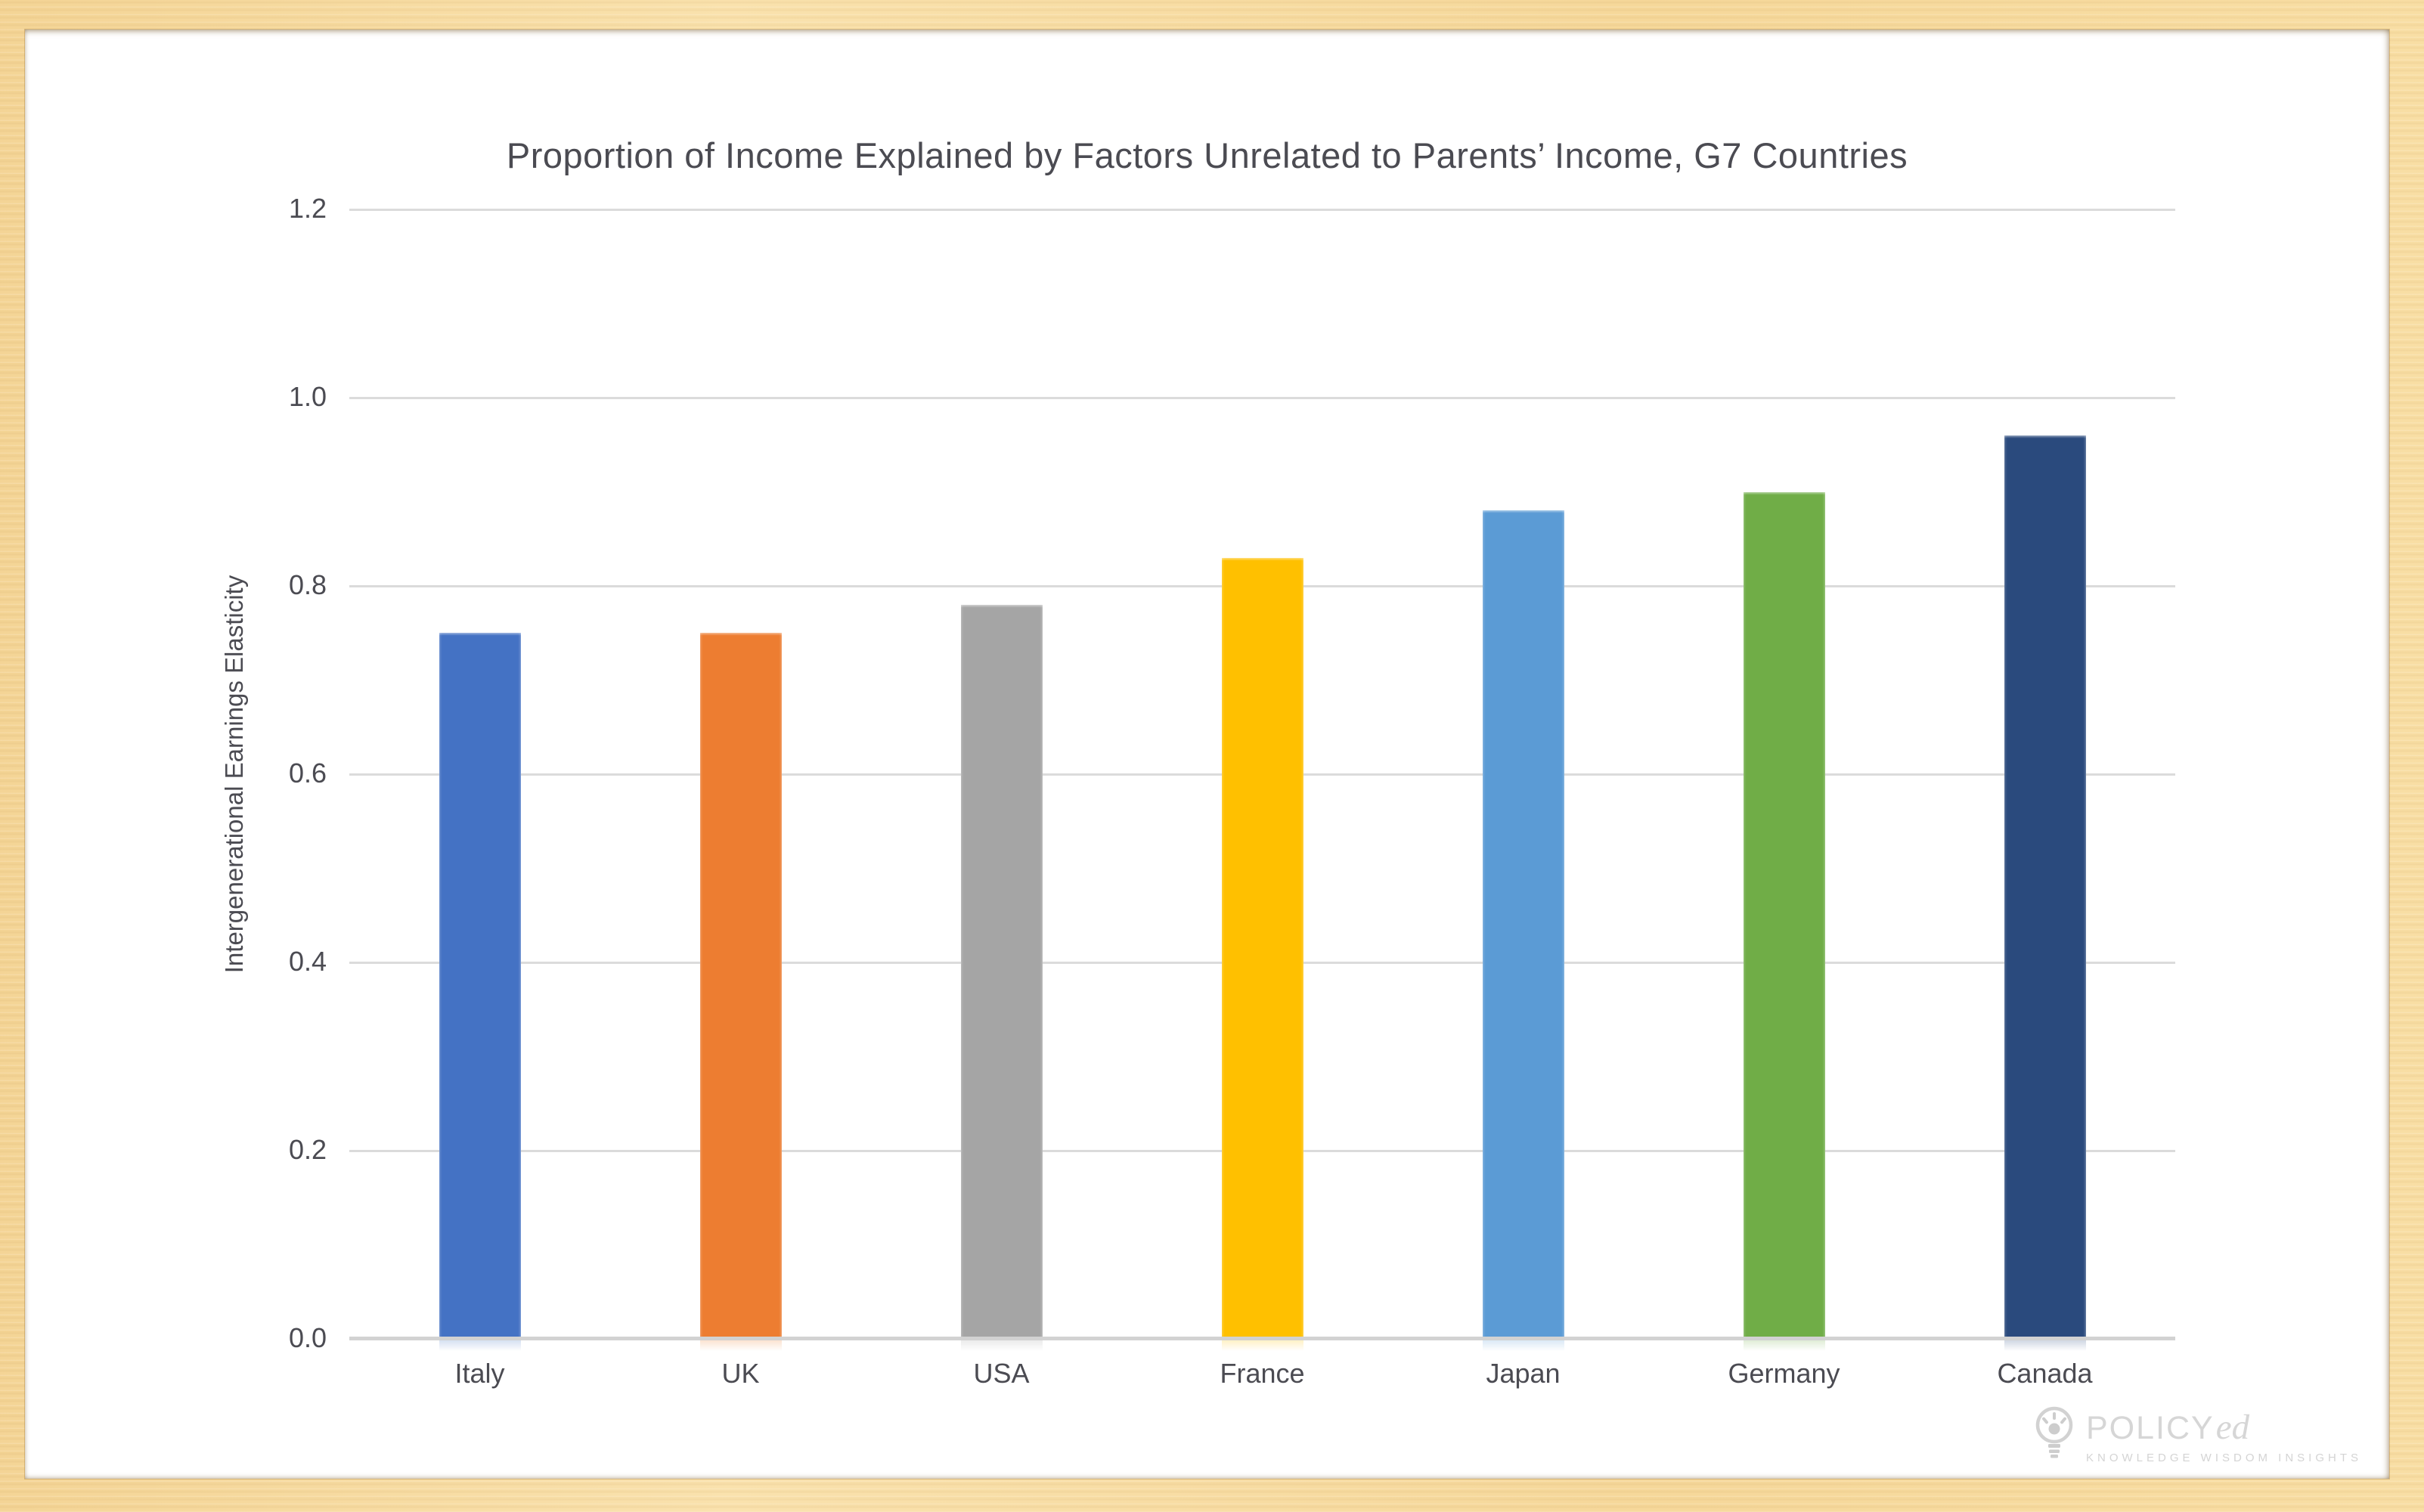 This screenshot has width=2424, height=1512. Describe the element at coordinates (741, 986) in the screenshot. I see `bar-face-uk` at that location.